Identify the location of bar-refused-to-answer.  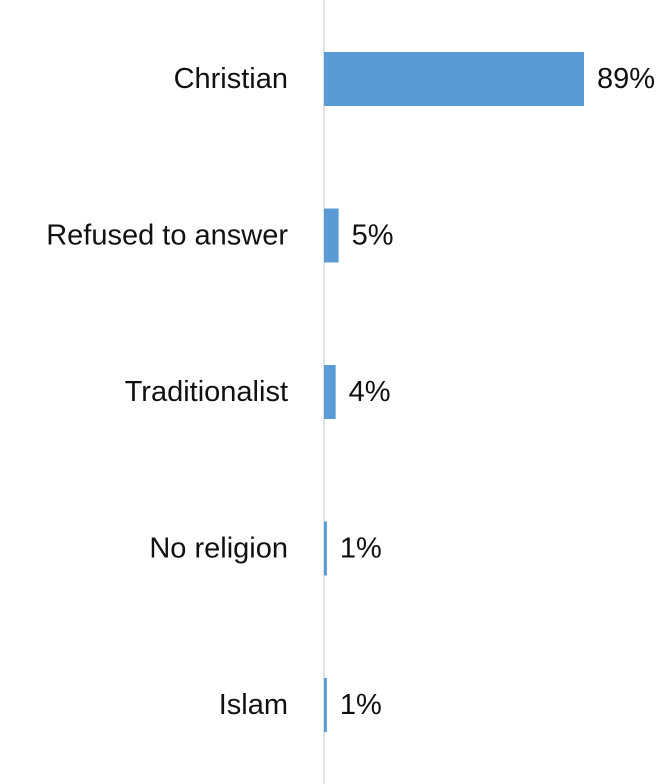
(331, 235).